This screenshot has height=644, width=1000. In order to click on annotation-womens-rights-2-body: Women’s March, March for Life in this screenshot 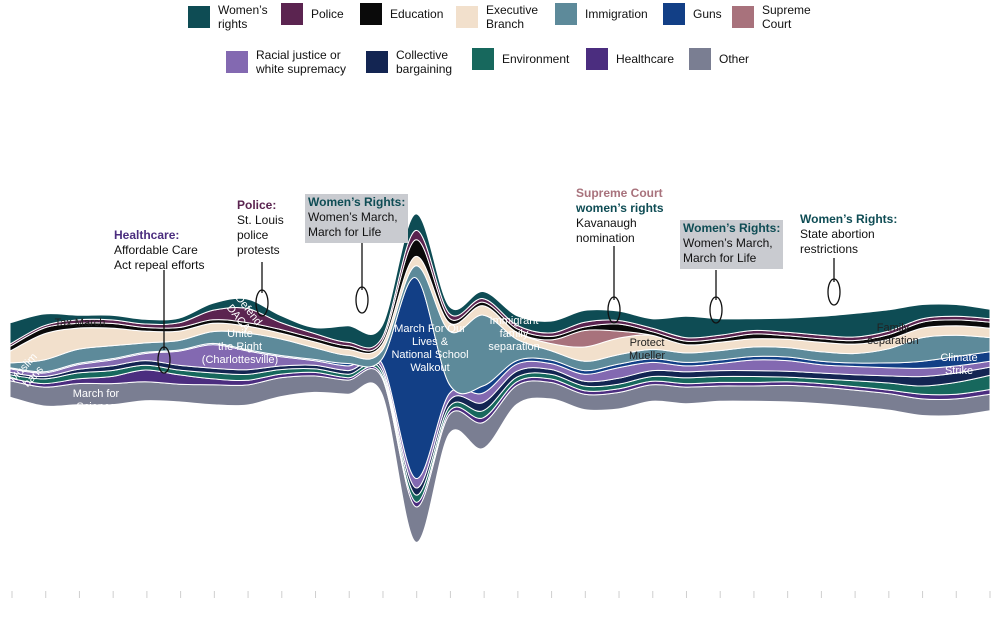, I will do `click(728, 250)`.